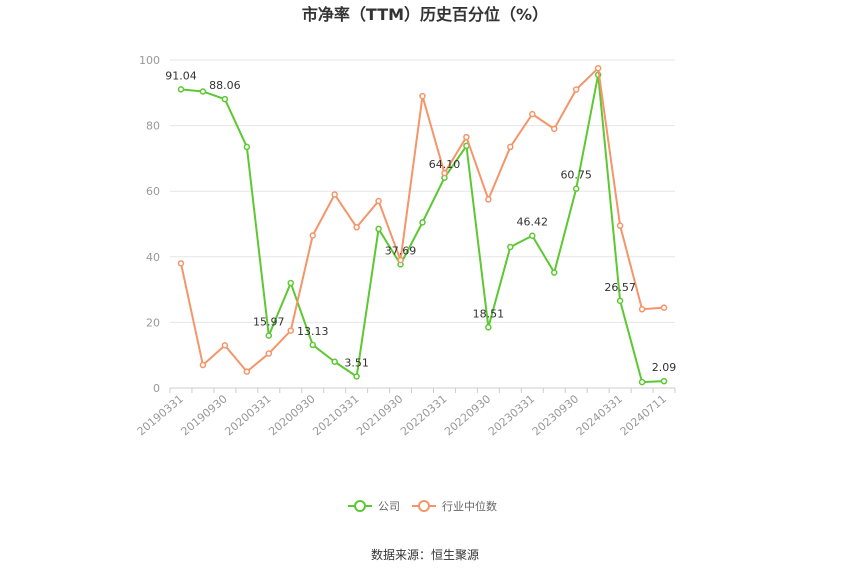 The image size is (850, 575). What do you see at coordinates (153, 322) in the screenshot?
I see `y-tick-label-20: 20` at bounding box center [153, 322].